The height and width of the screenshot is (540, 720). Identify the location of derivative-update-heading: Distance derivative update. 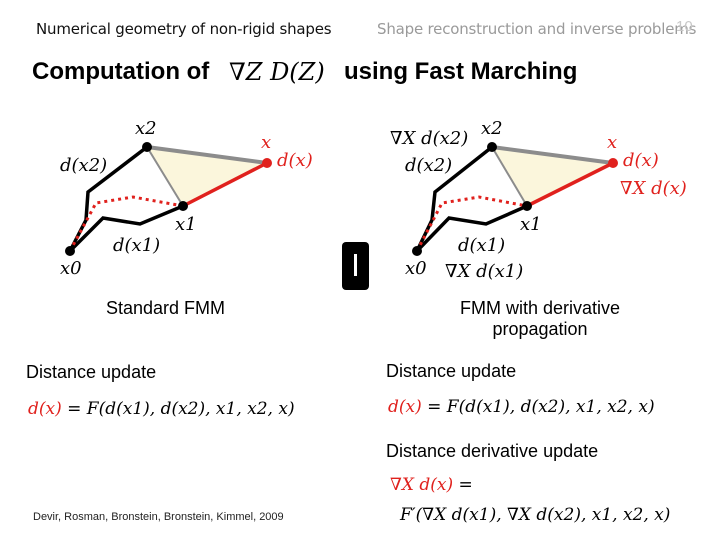
(492, 451).